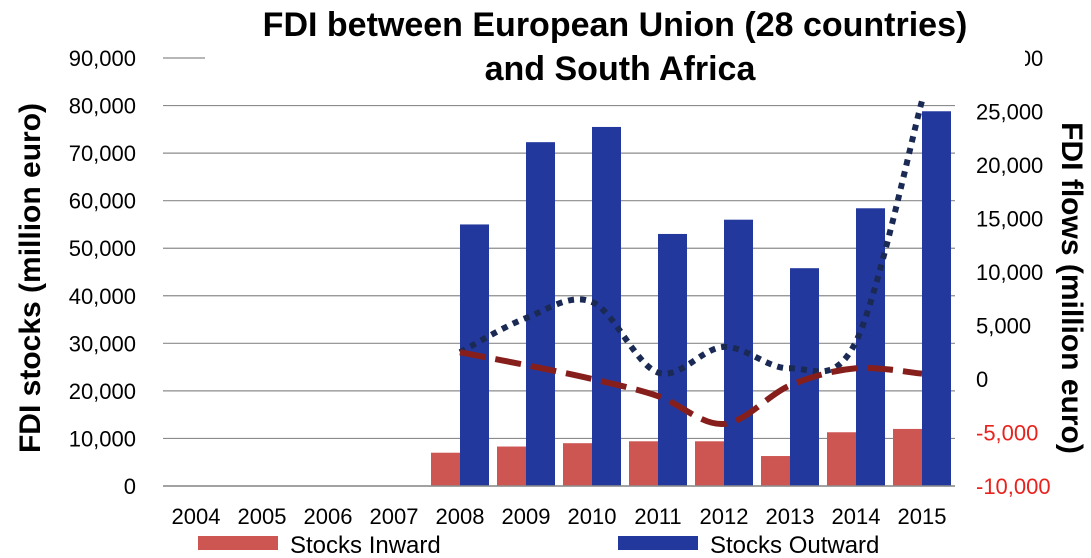  What do you see at coordinates (1071, 288) in the screenshot?
I see `y-axis-right-title: FDI flows (million euro)` at bounding box center [1071, 288].